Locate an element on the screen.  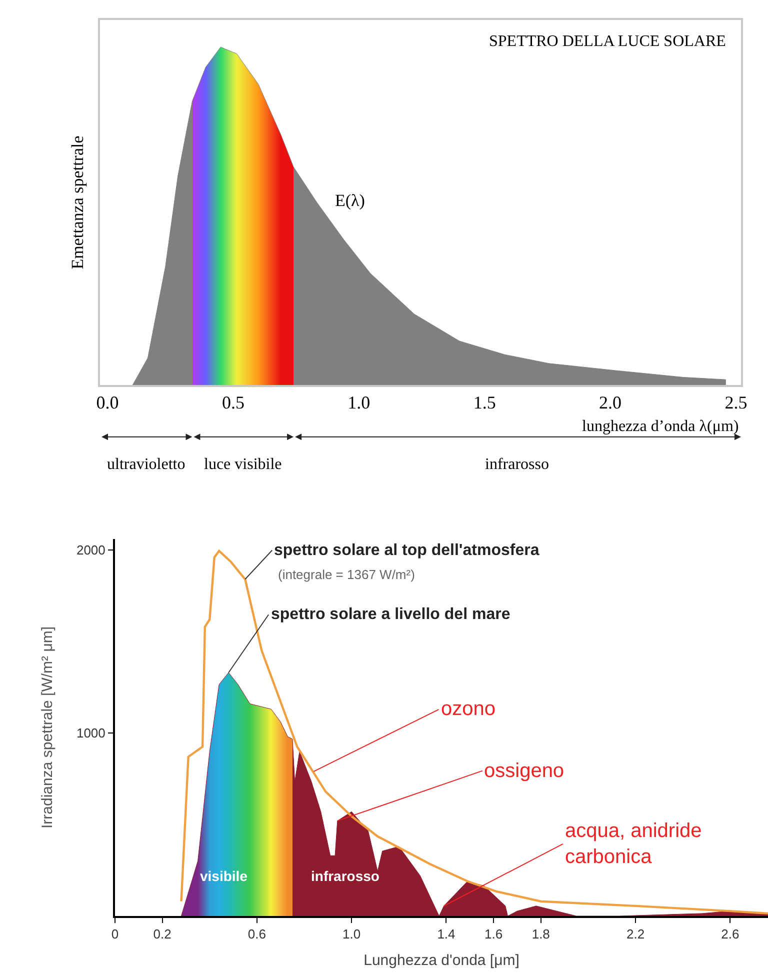
annotation: (integrale = 1367 W/m²) is located at coordinates (346, 574).